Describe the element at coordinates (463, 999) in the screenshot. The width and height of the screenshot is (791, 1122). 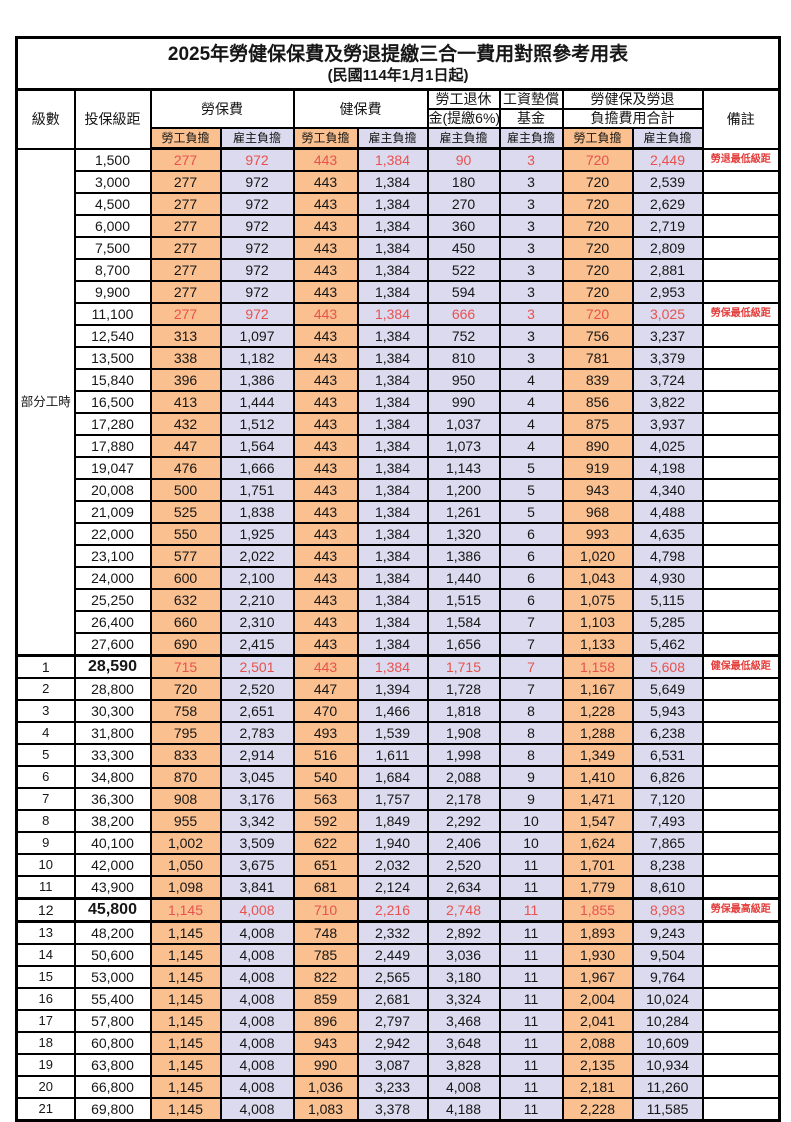
I see `cell-pension: 3,324` at that location.